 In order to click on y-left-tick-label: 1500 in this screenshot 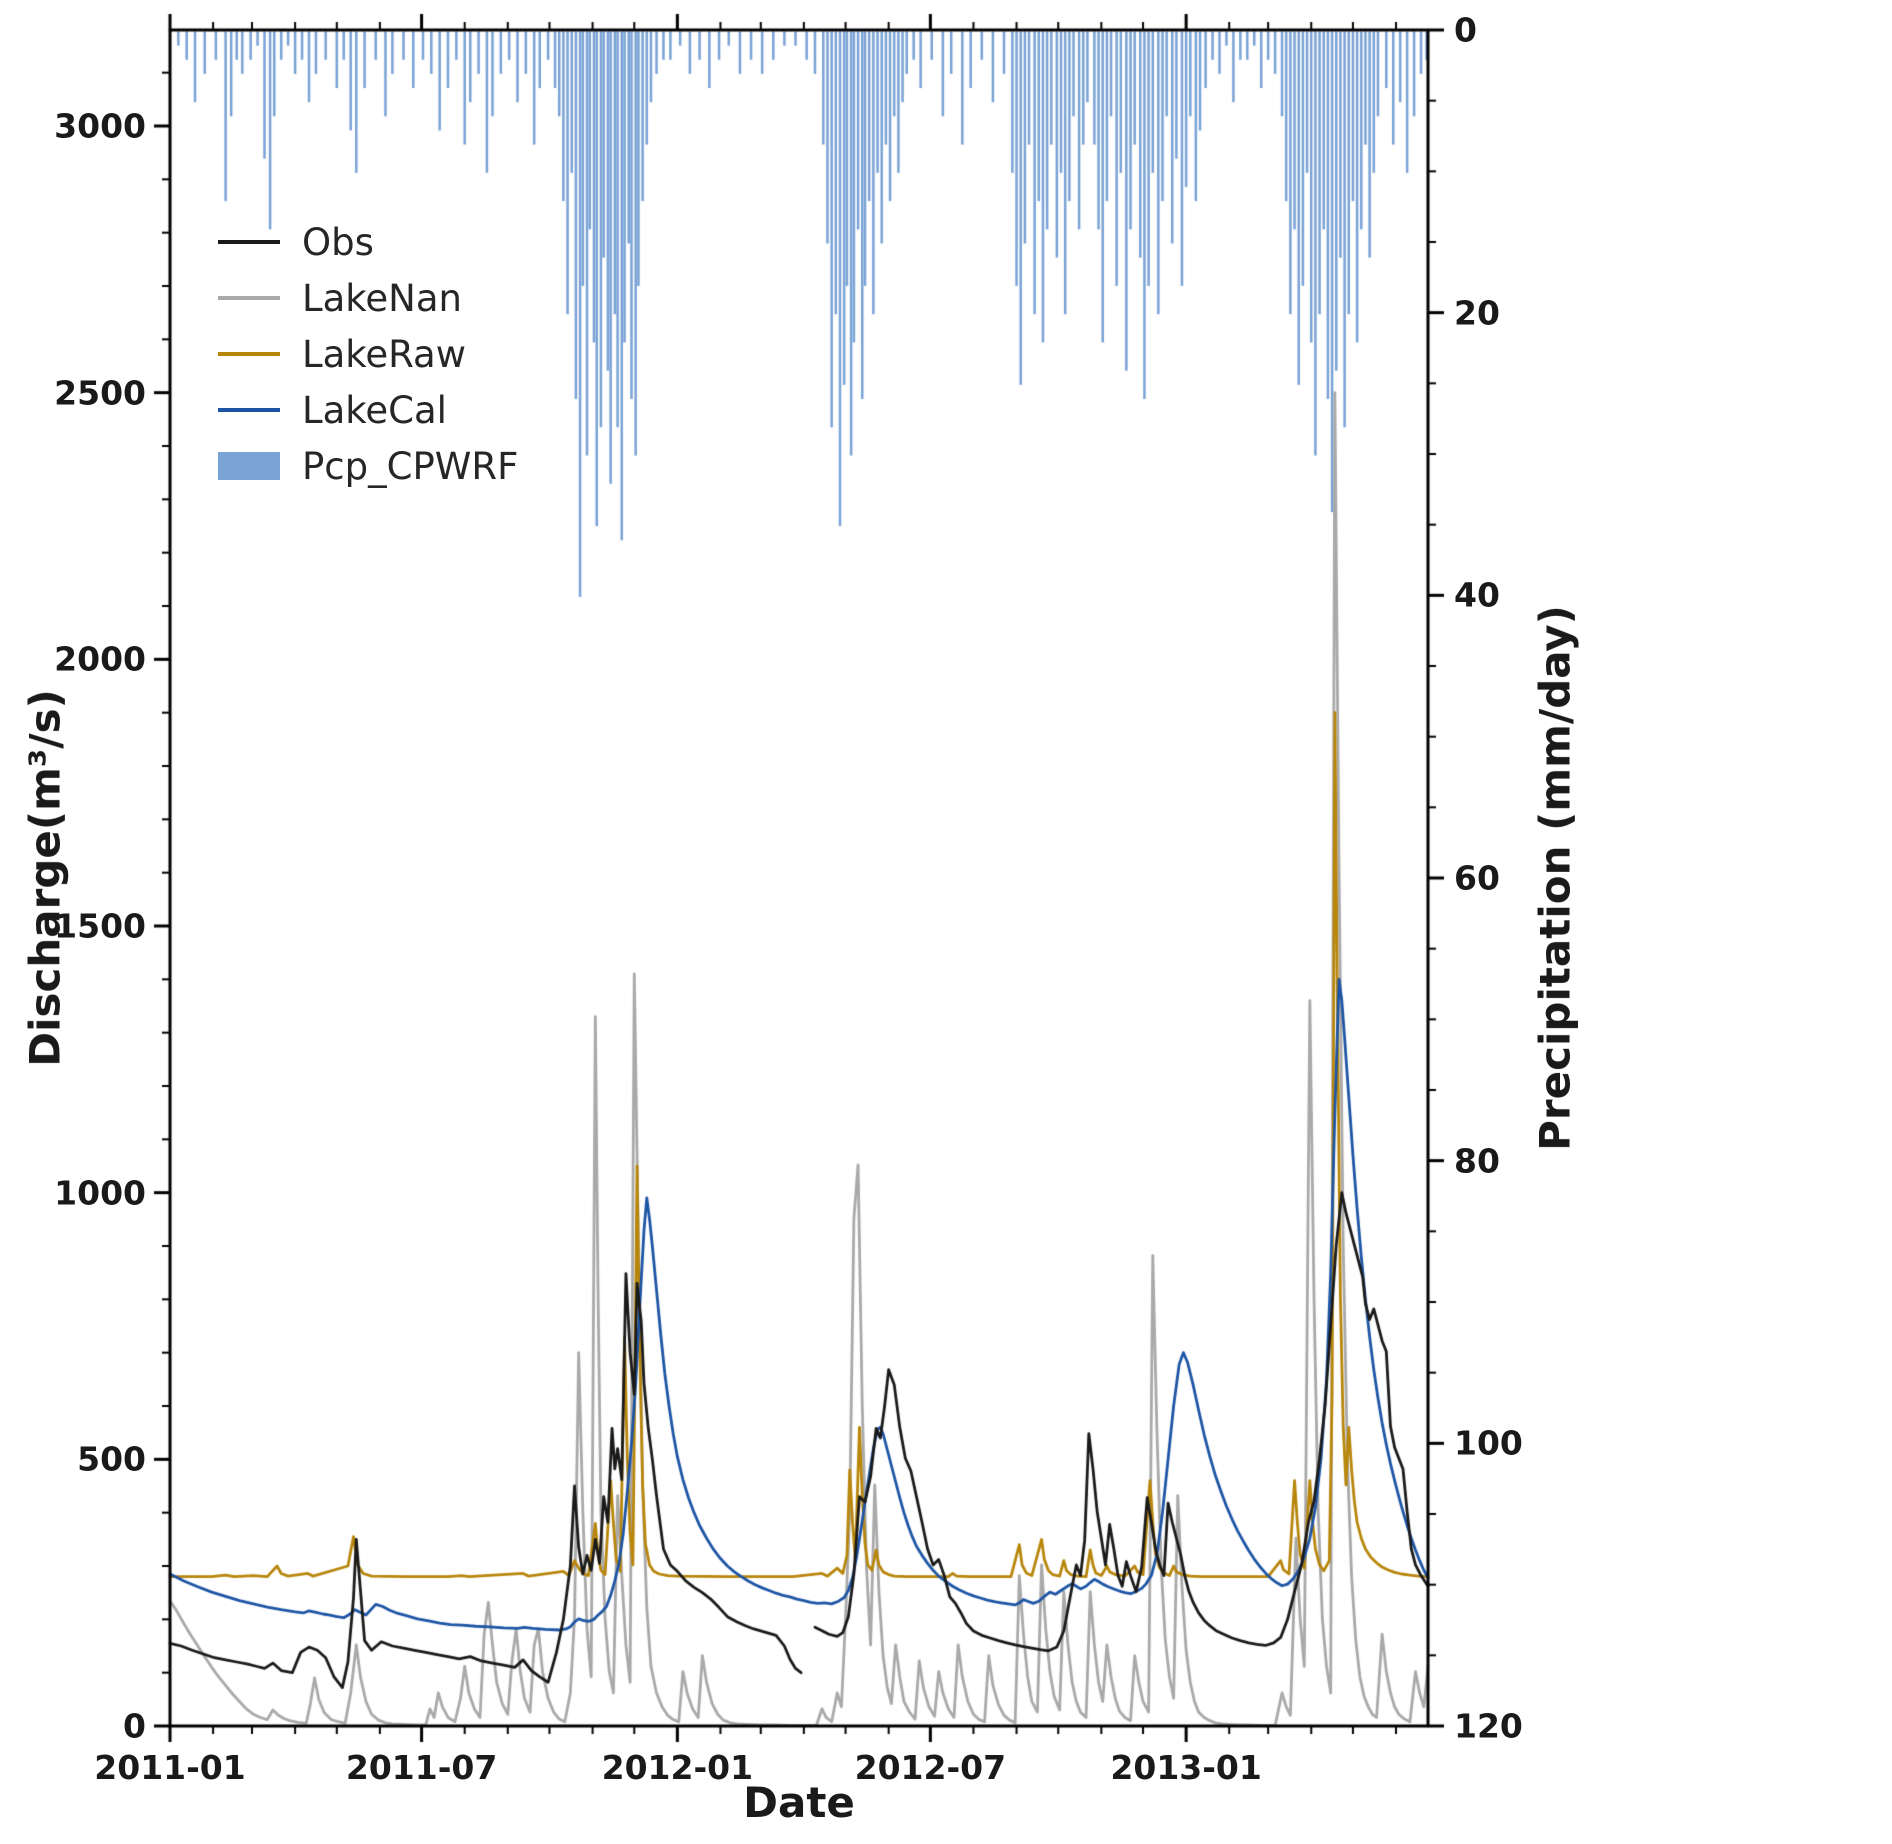, I will do `click(100, 926)`.